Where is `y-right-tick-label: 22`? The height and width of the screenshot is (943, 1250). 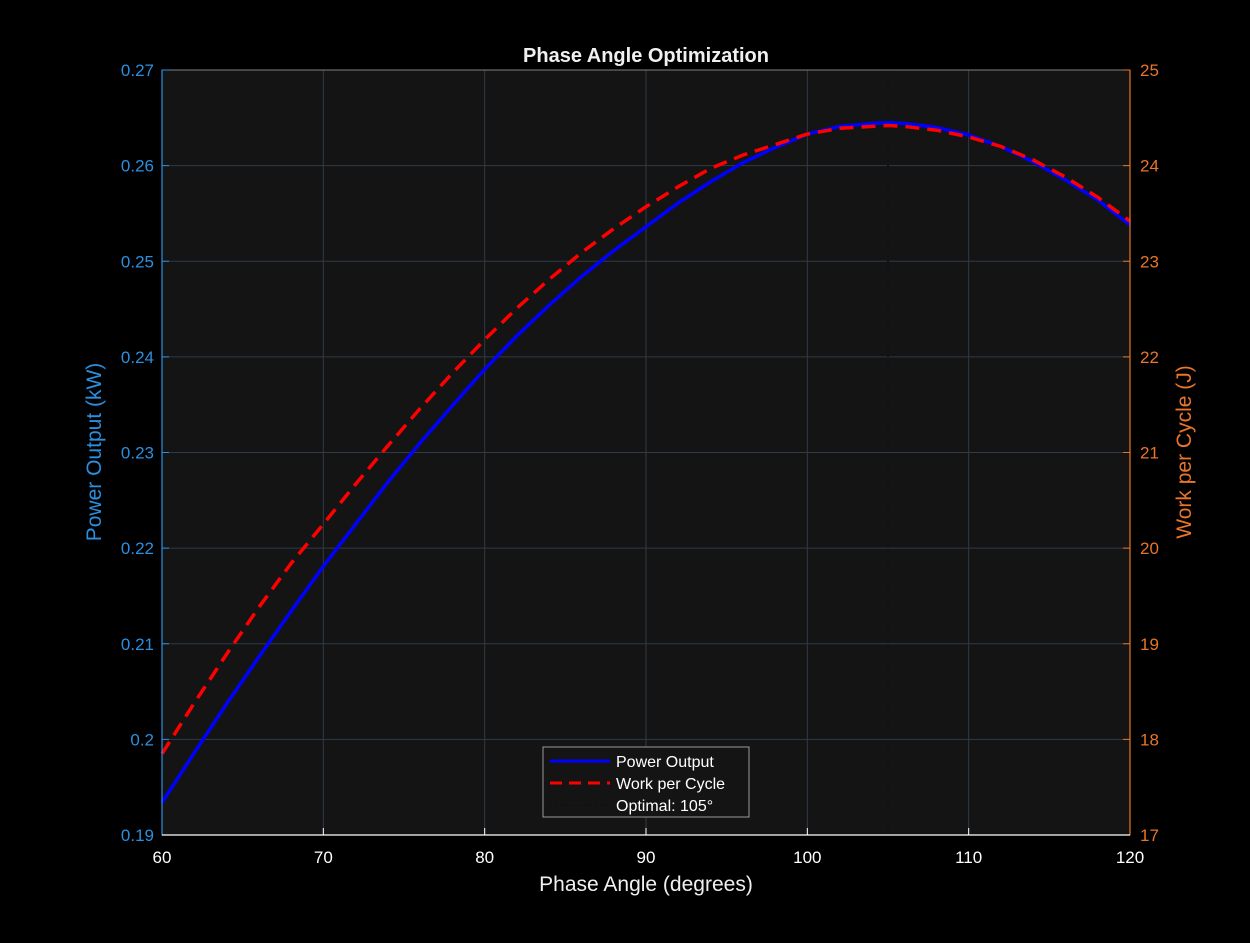 y-right-tick-label: 22 is located at coordinates (1149, 357).